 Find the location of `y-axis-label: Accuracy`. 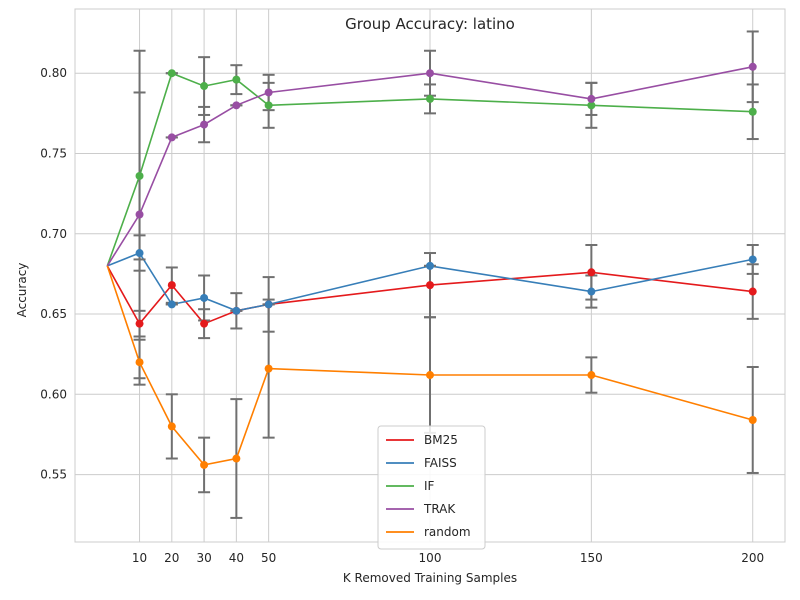

y-axis-label: Accuracy is located at coordinates (22, 290).